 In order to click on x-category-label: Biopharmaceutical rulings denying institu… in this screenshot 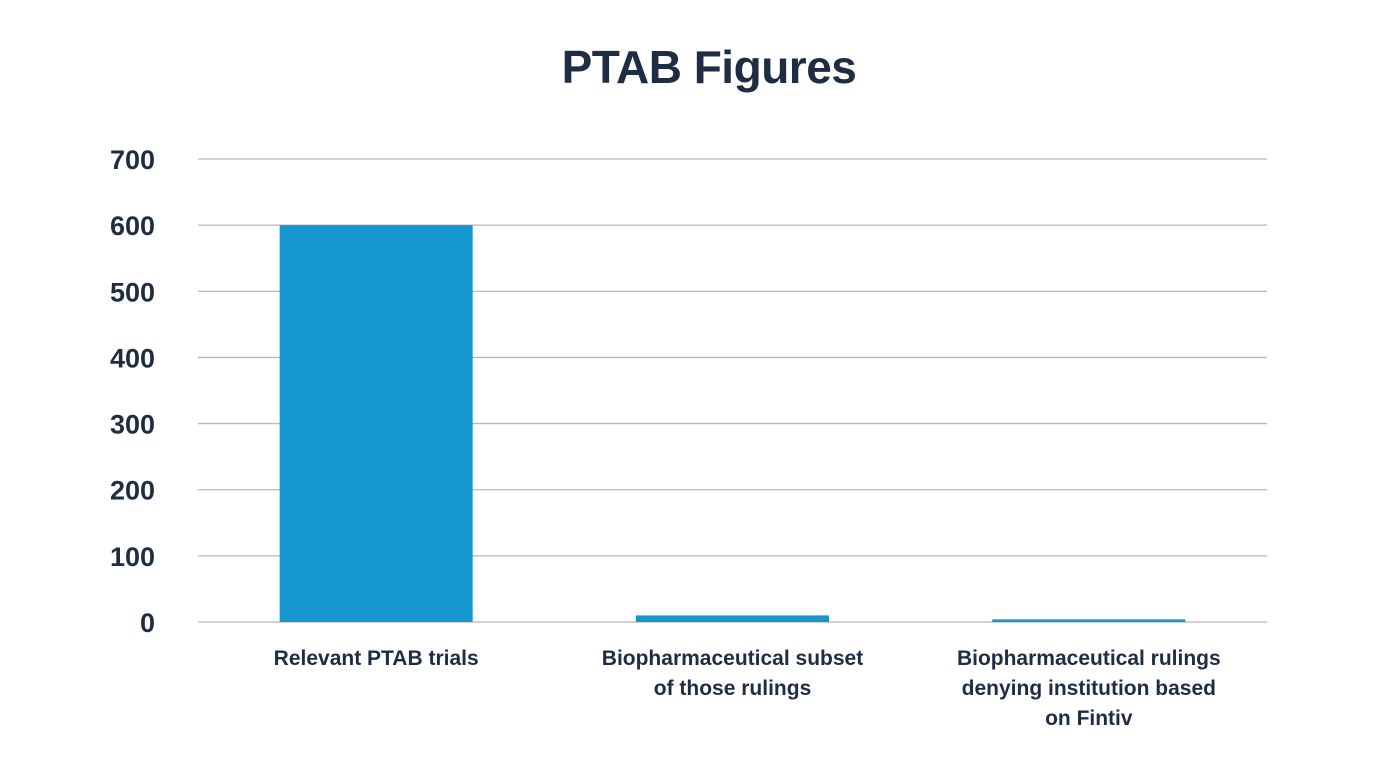, I will do `click(1089, 688)`.